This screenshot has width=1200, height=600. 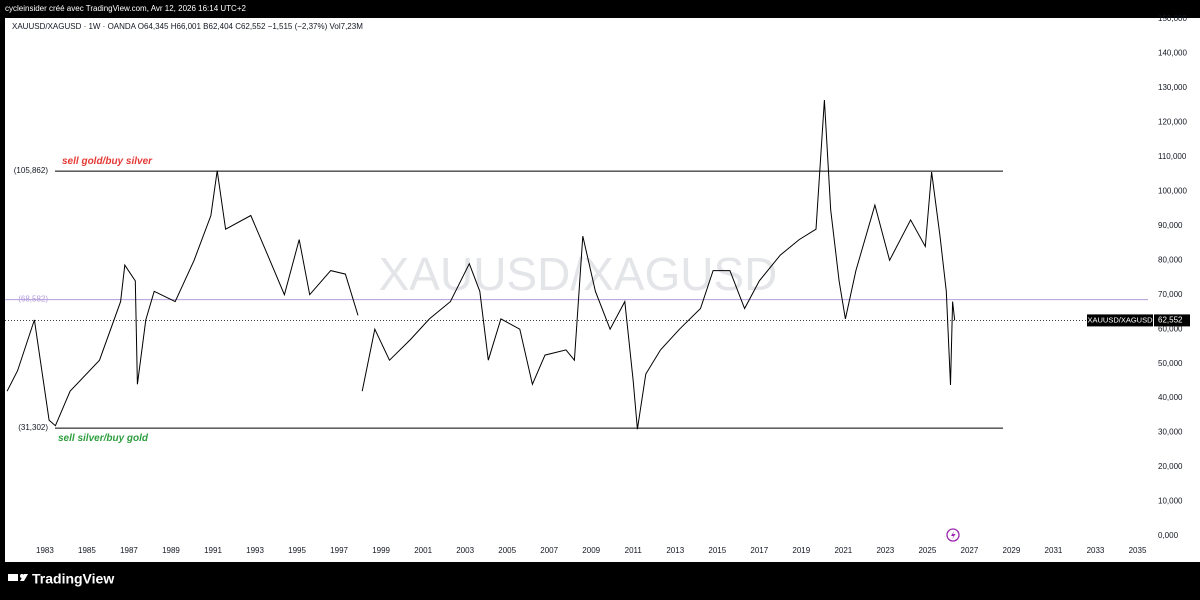 I want to click on y-tick-label: 50,000, so click(x=1170, y=363).